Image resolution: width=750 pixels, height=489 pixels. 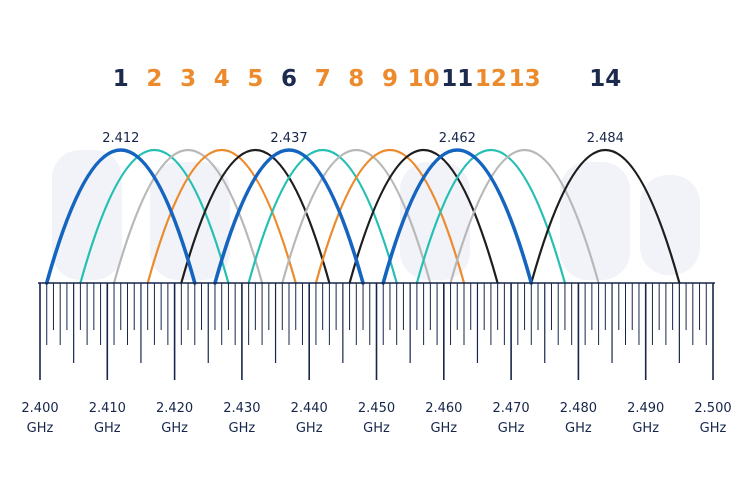 I want to click on axis-tick-value: 2.400, so click(x=39, y=408).